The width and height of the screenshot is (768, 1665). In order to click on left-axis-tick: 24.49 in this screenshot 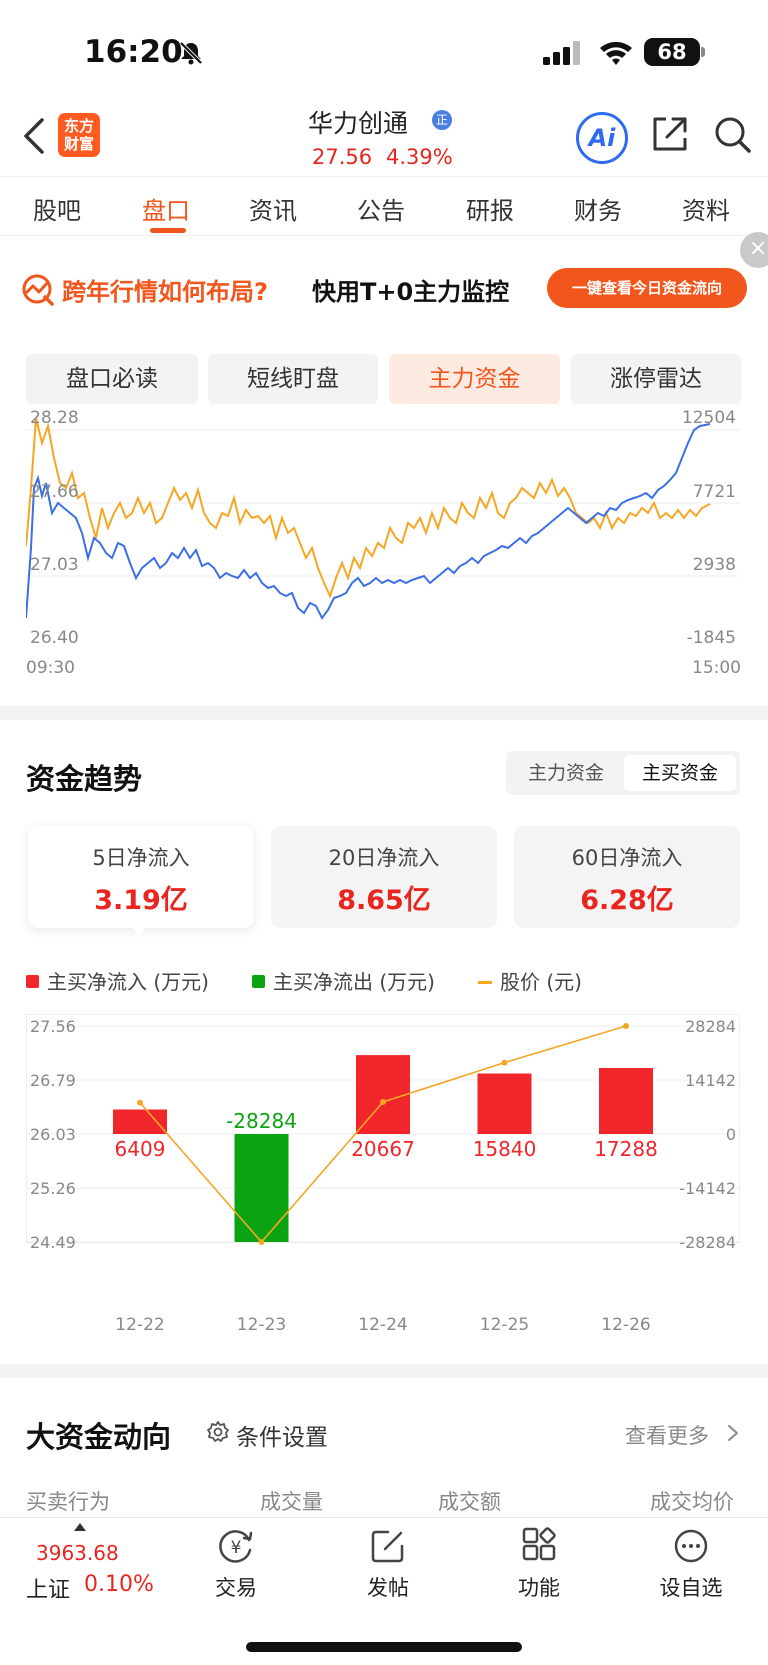, I will do `click(53, 1242)`.